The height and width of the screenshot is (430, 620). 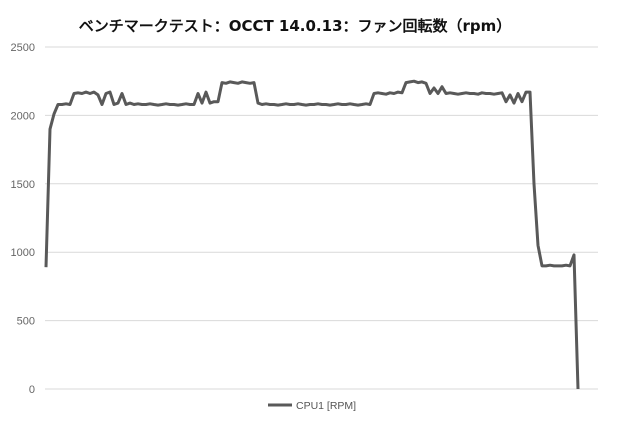 What do you see at coordinates (23, 185) in the screenshot?
I see `y-tick-label: 1500` at bounding box center [23, 185].